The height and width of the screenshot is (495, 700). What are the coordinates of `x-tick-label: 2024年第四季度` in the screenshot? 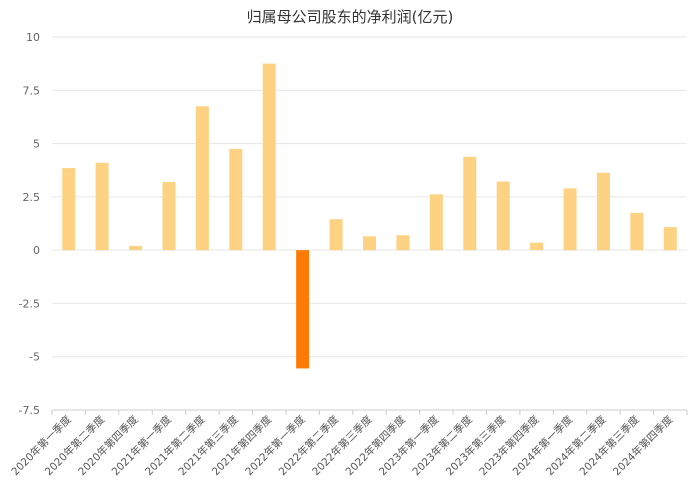 It's located at (643, 446).